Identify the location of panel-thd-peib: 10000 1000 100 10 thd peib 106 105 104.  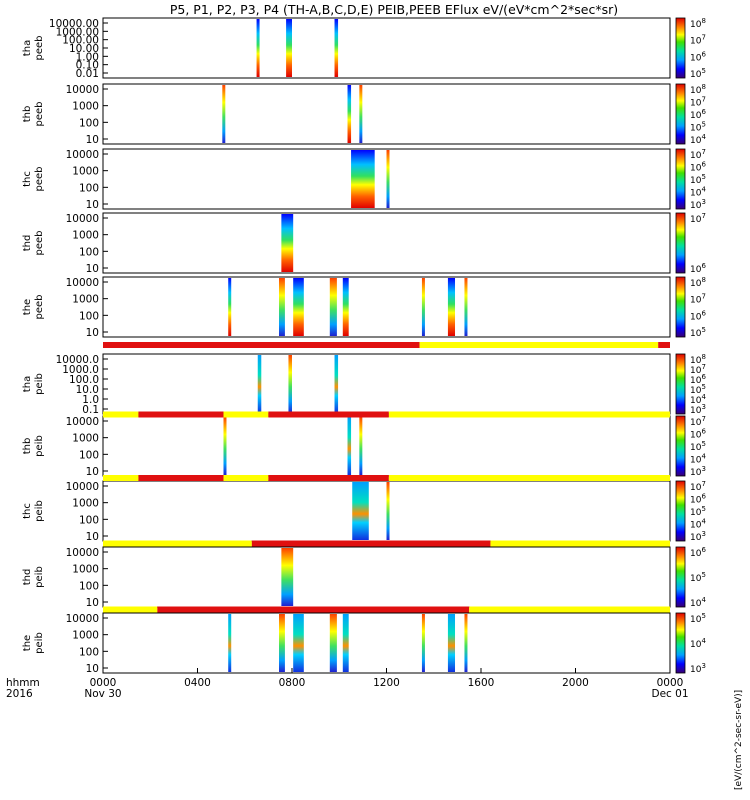
(364, 577).